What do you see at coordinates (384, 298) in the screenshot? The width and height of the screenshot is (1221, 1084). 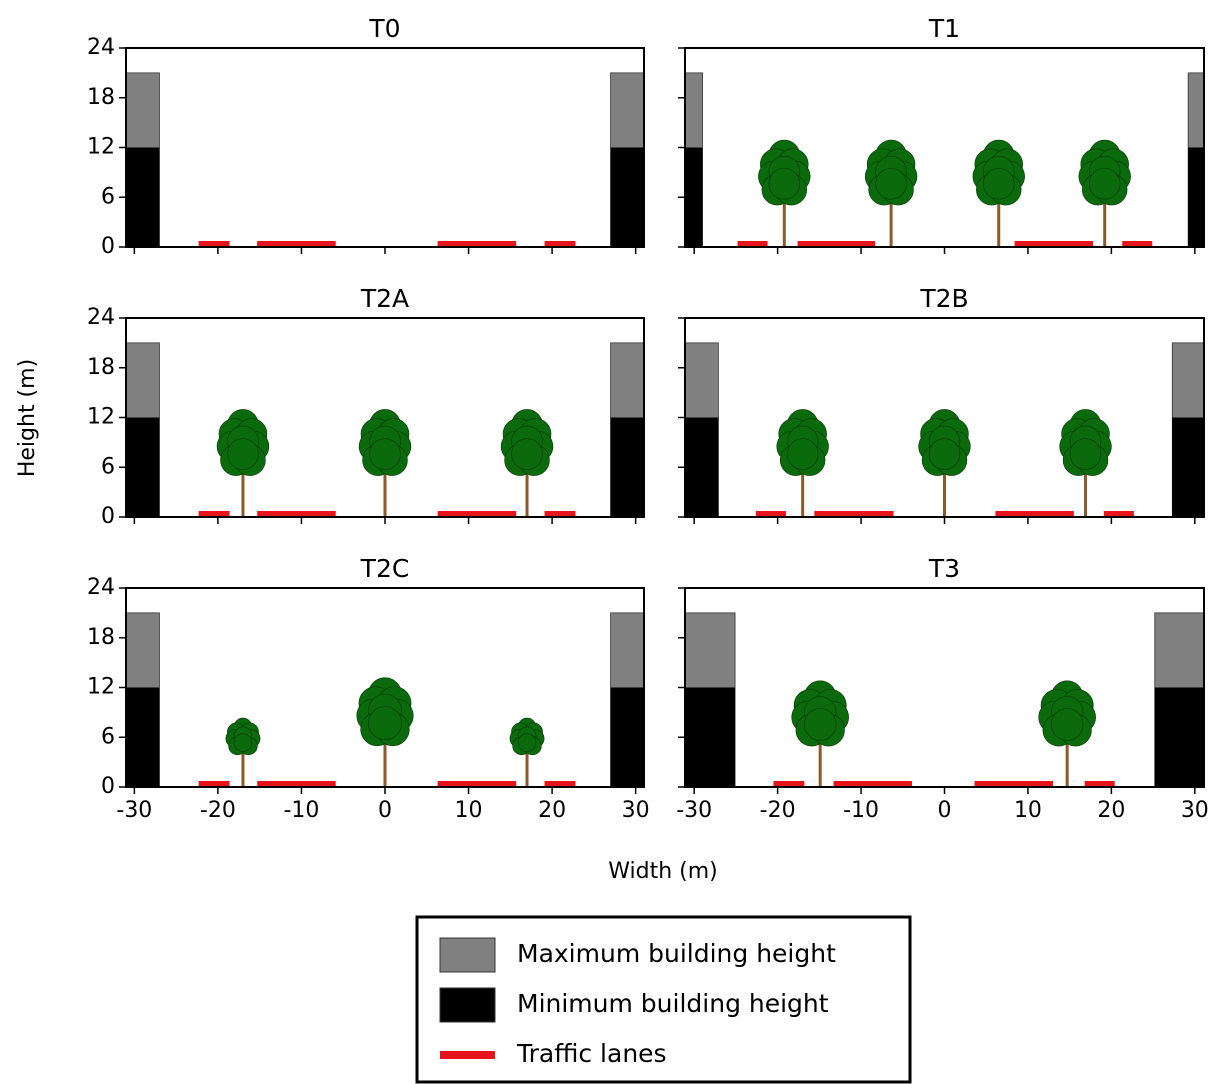 I see `panel-title: T2A` at bounding box center [384, 298].